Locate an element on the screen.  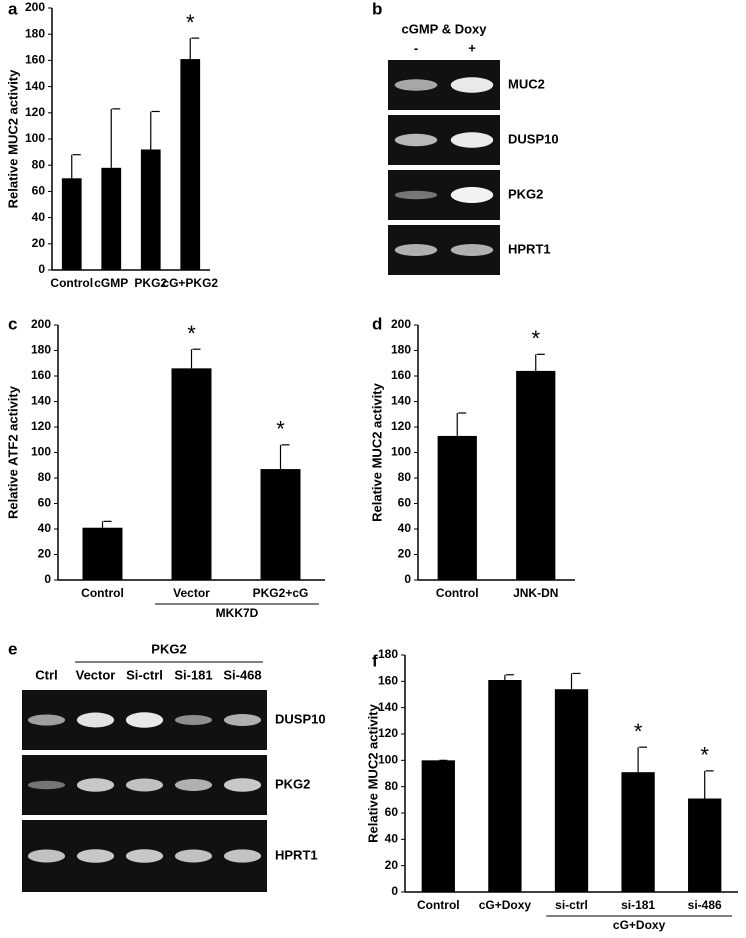
lane-label: Si-468 is located at coordinates (242, 674).